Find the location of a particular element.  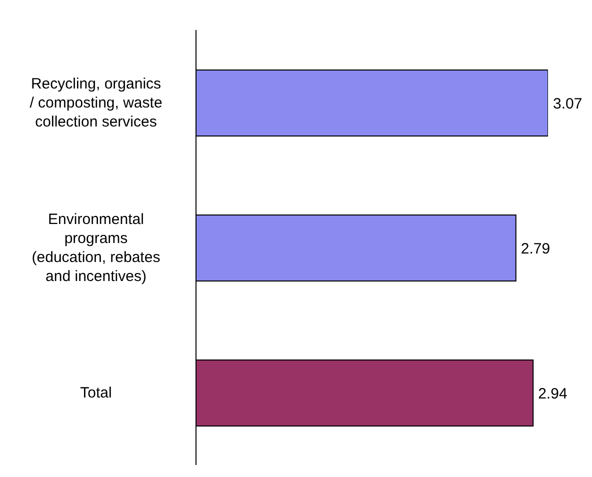

y-tick-label: Recycling, organics / composting, waste collection services is located at coordinates (96, 103).